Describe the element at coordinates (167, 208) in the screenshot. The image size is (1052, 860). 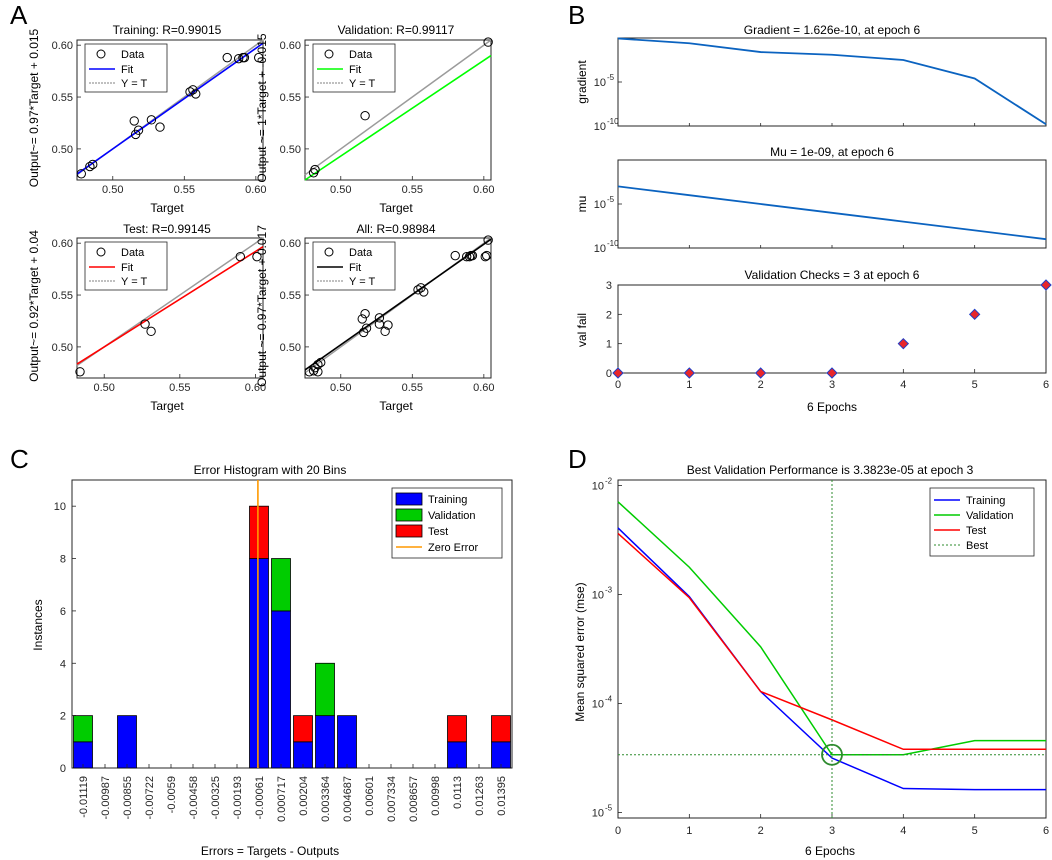
I see `regression-training-xlabel: Target` at that location.